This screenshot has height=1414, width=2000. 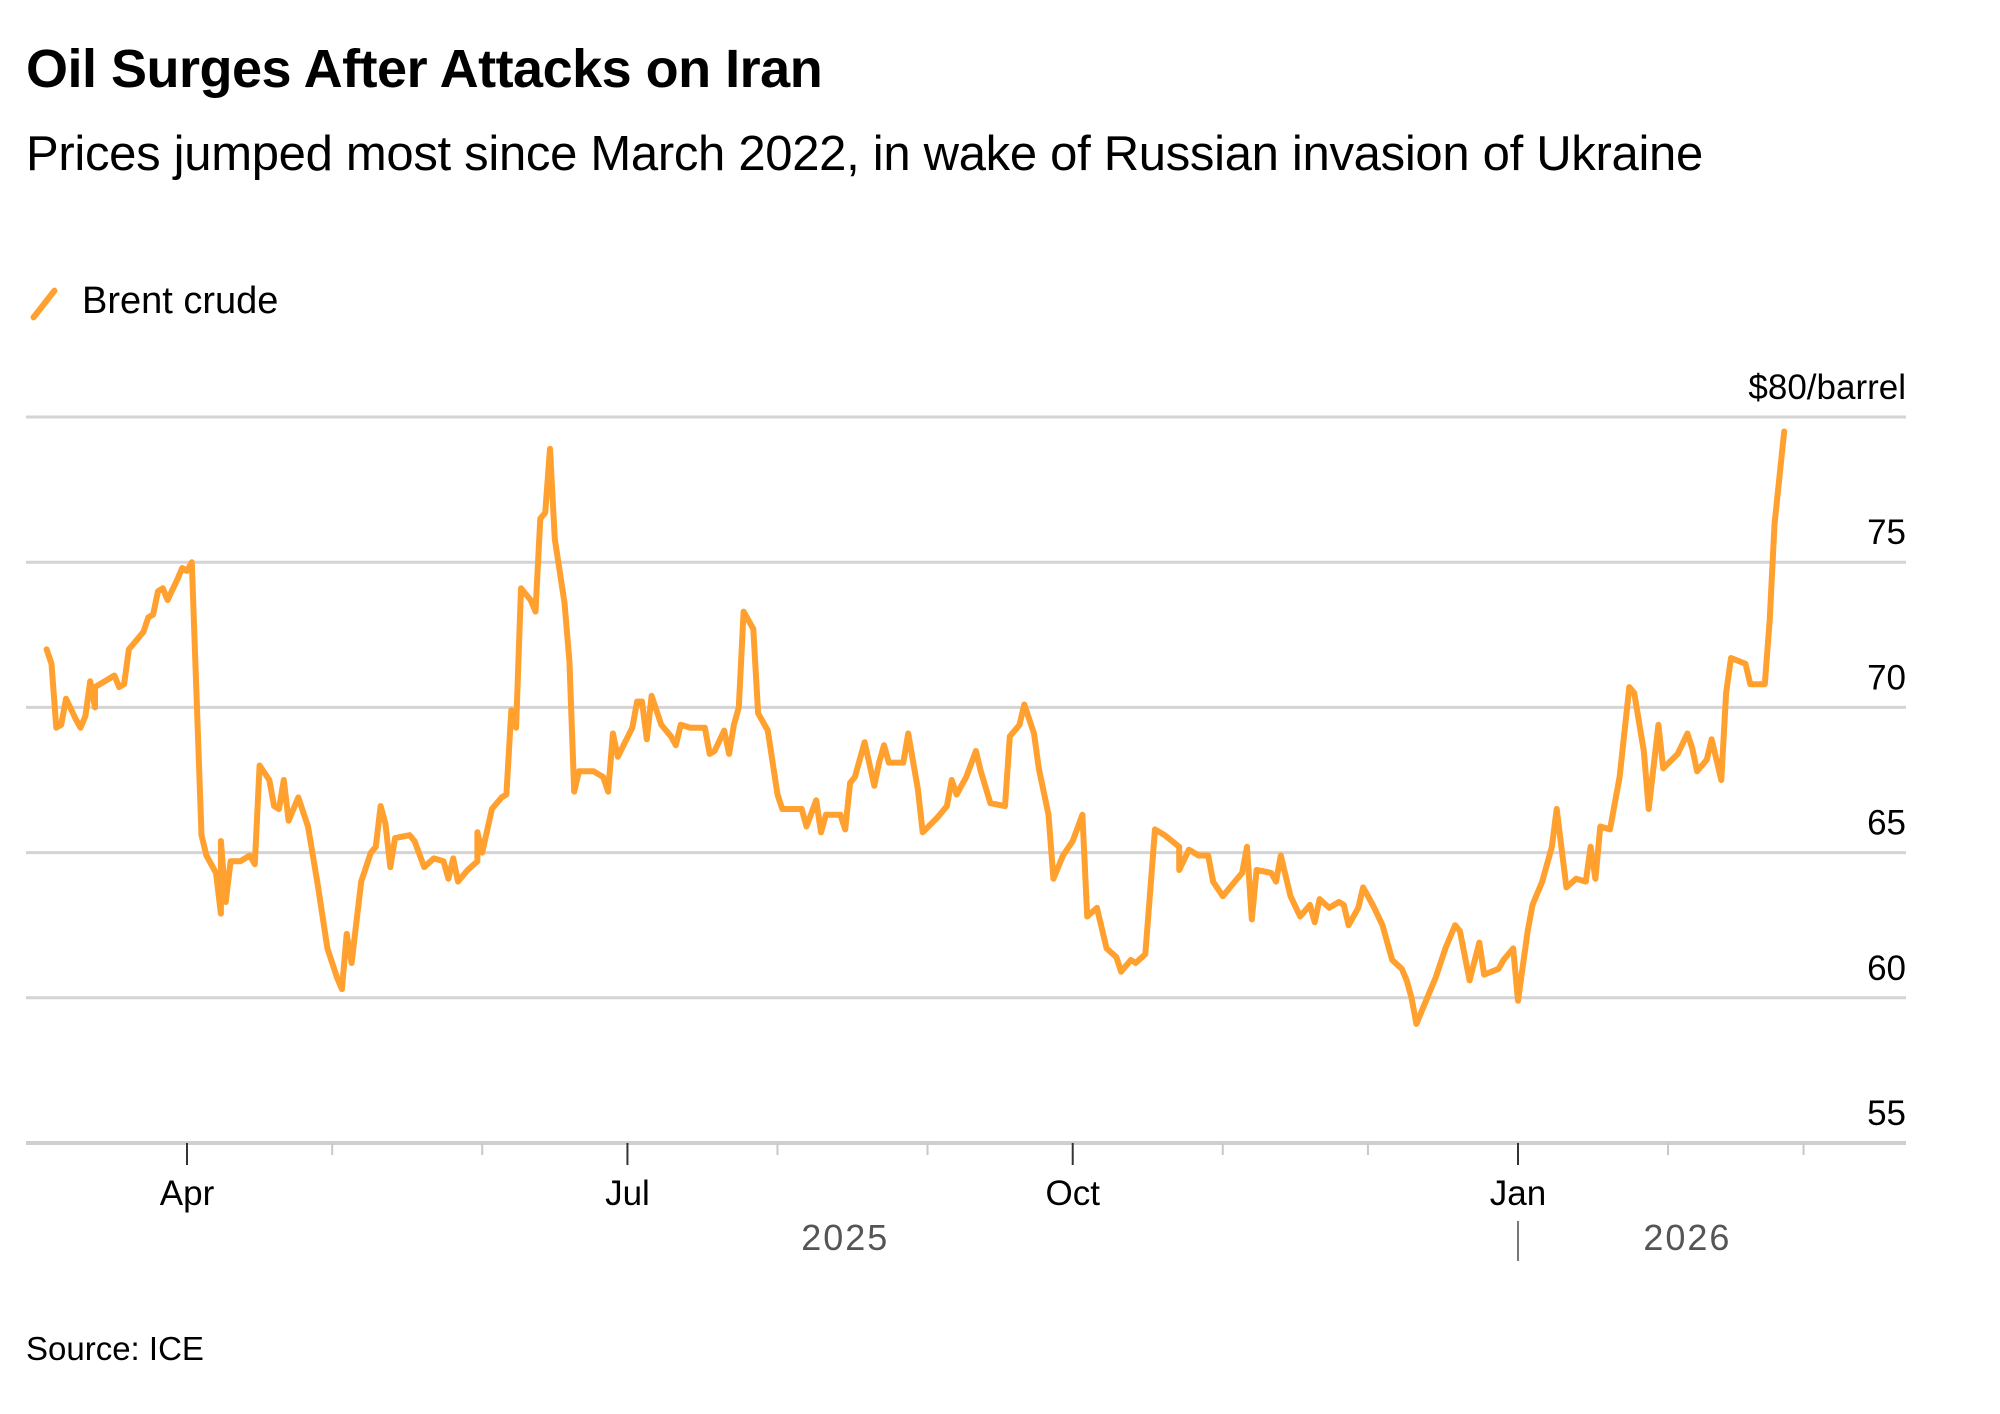 What do you see at coordinates (1886, 823) in the screenshot?
I see `y-tick-label: 65` at bounding box center [1886, 823].